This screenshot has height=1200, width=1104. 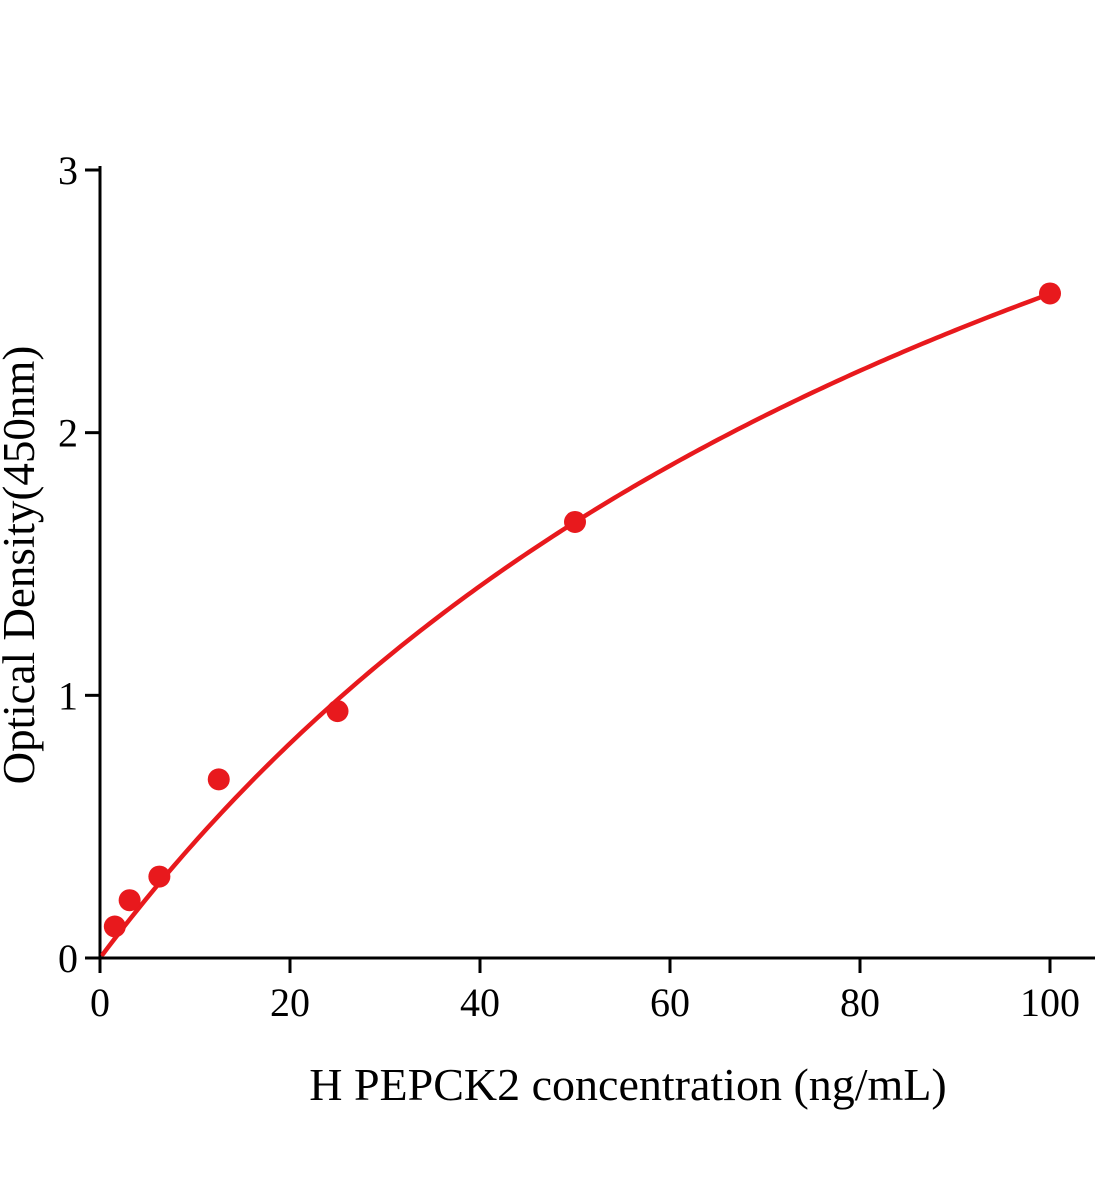 What do you see at coordinates (480, 1002) in the screenshot?
I see `x-tick-label: 40` at bounding box center [480, 1002].